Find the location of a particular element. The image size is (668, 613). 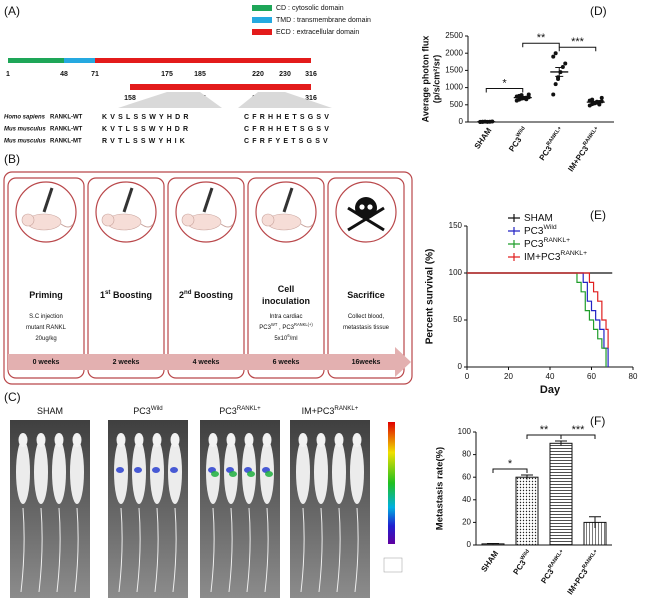

survival-curve is located at coordinates (537, 319).